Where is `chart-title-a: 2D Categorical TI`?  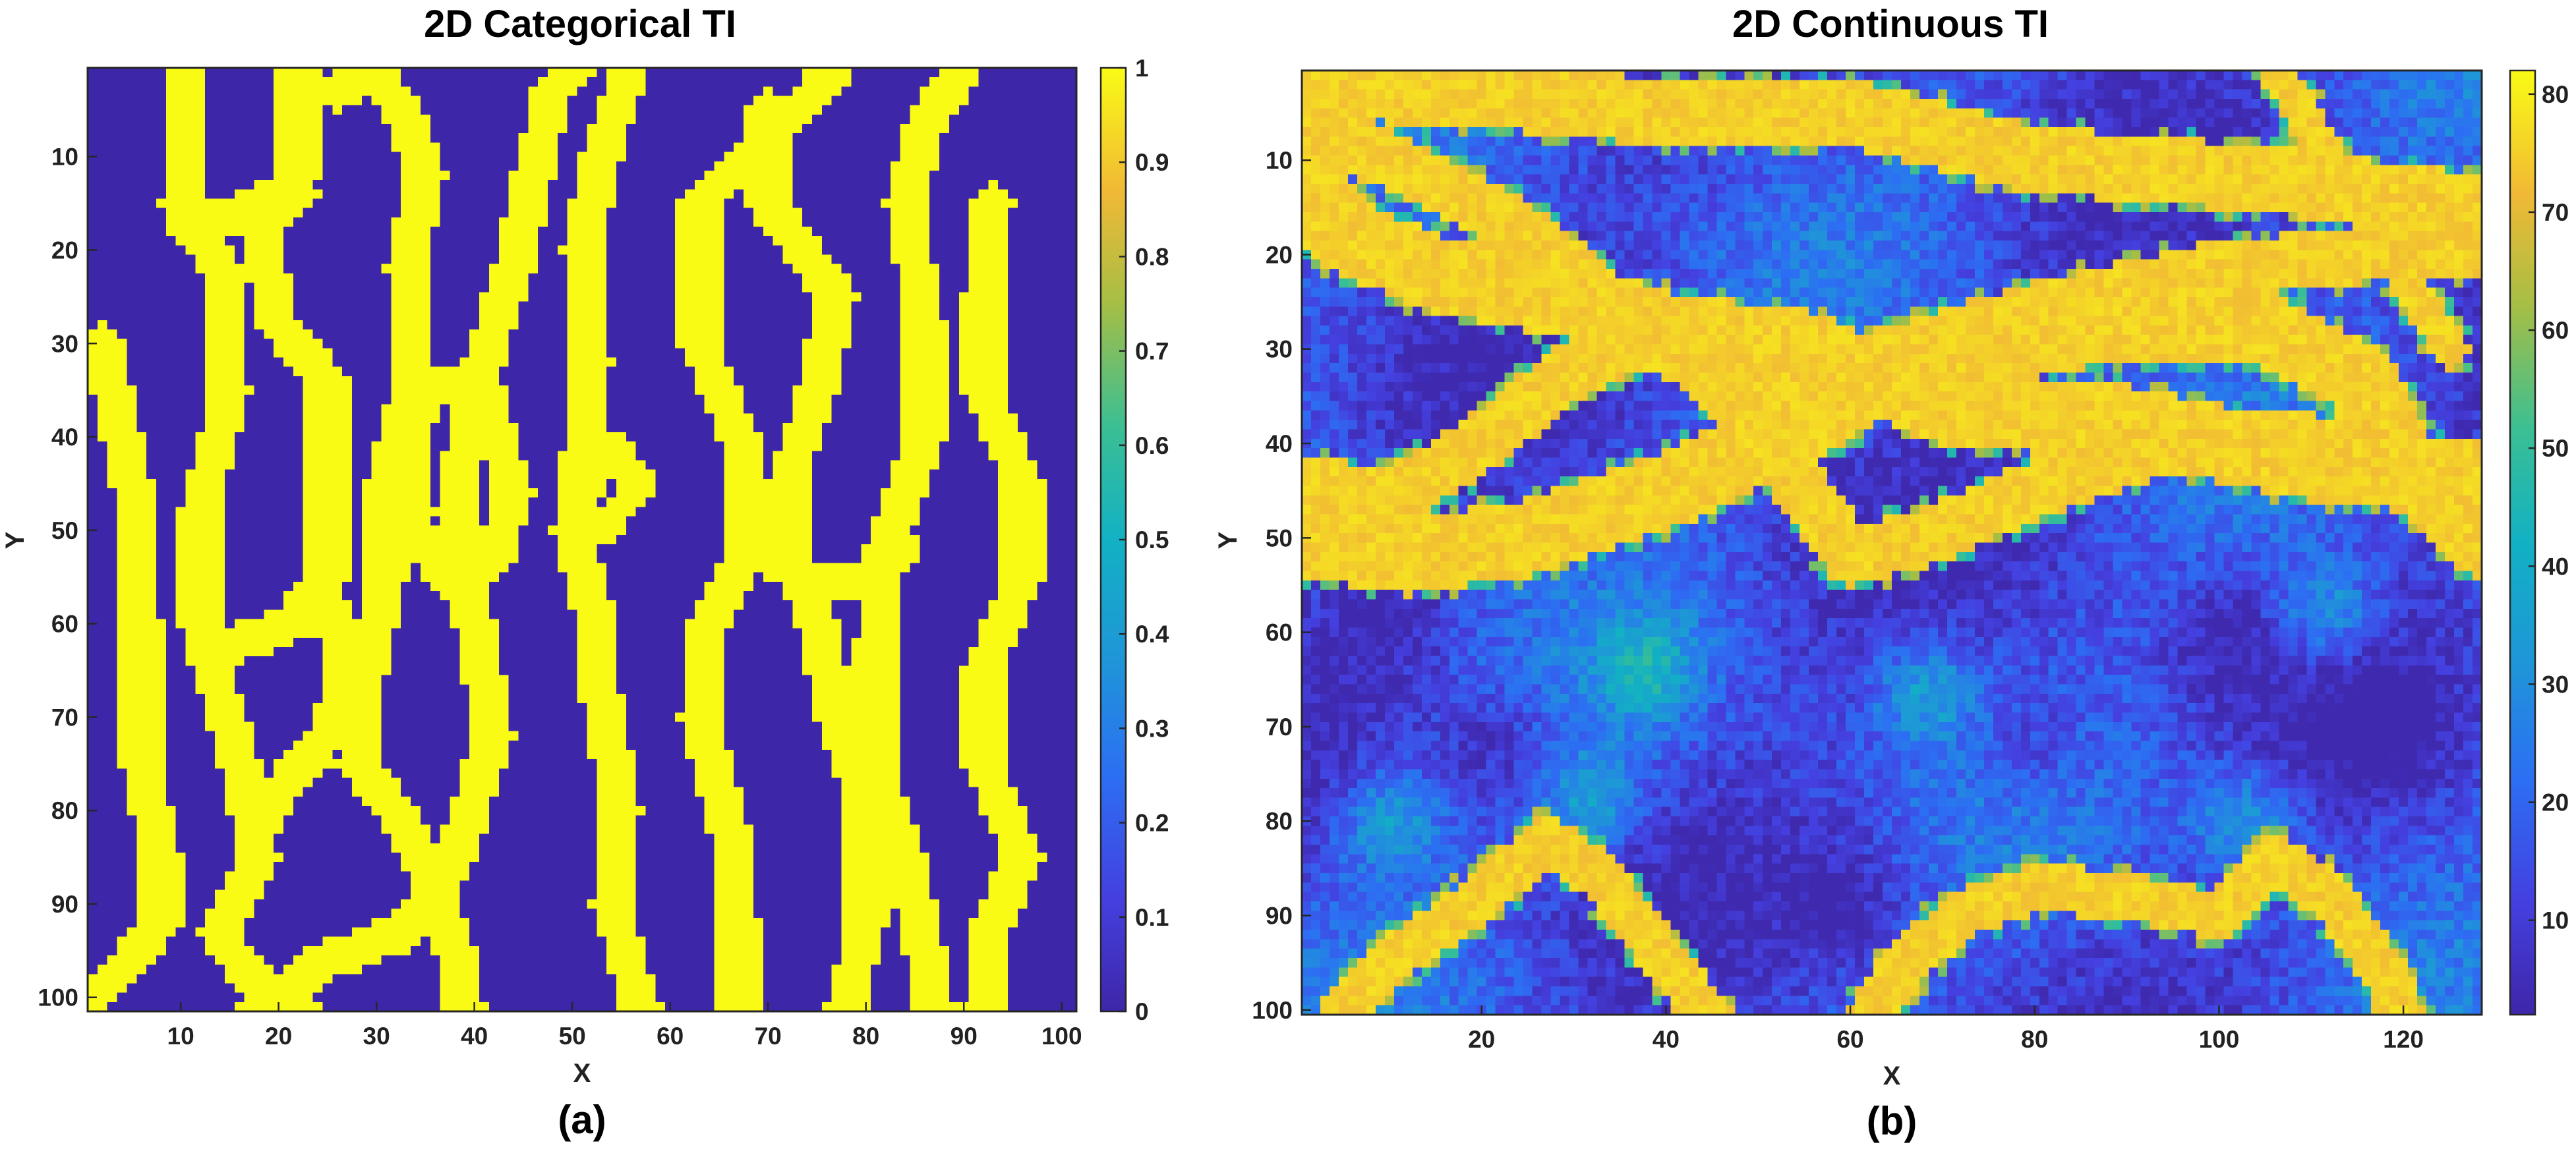 chart-title-a: 2D Categorical TI is located at coordinates (580, 24).